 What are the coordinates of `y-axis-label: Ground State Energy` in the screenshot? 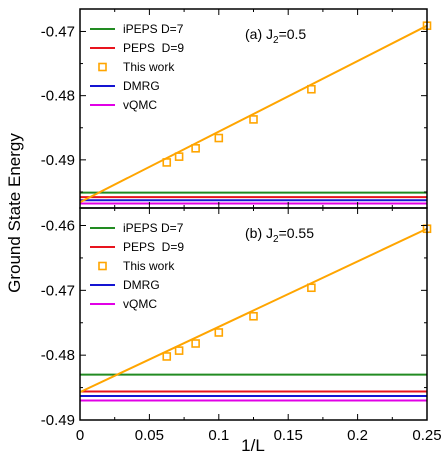 It's located at (14, 213).